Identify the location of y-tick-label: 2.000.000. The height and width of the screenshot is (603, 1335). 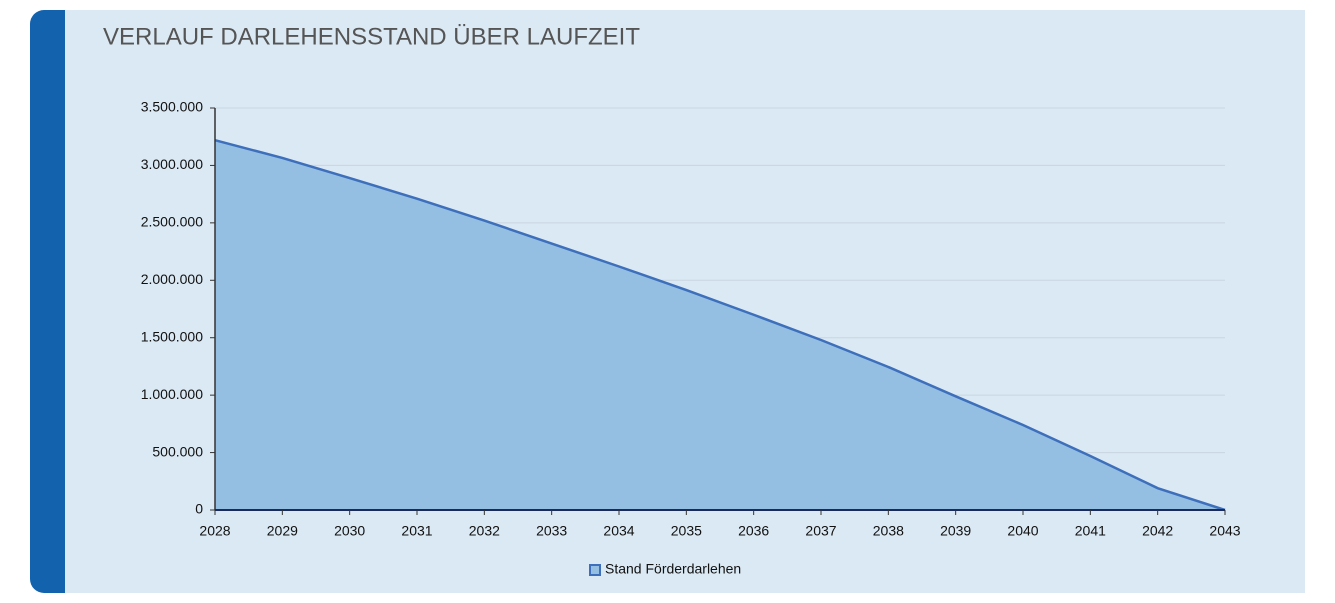
(172, 279).